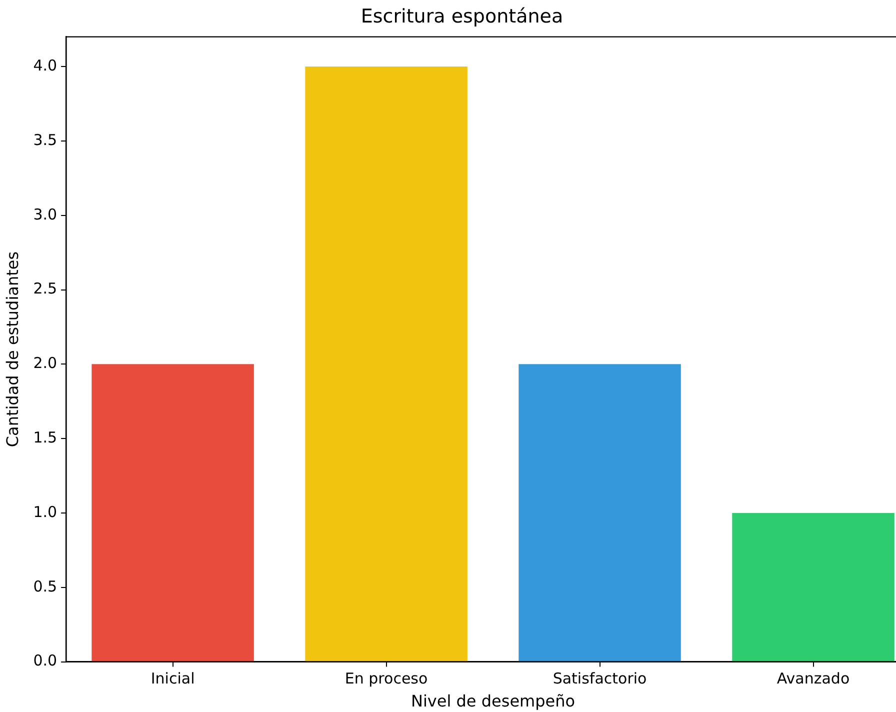  Describe the element at coordinates (462, 16) in the screenshot. I see `chart-title: Escritura espontánea` at that location.